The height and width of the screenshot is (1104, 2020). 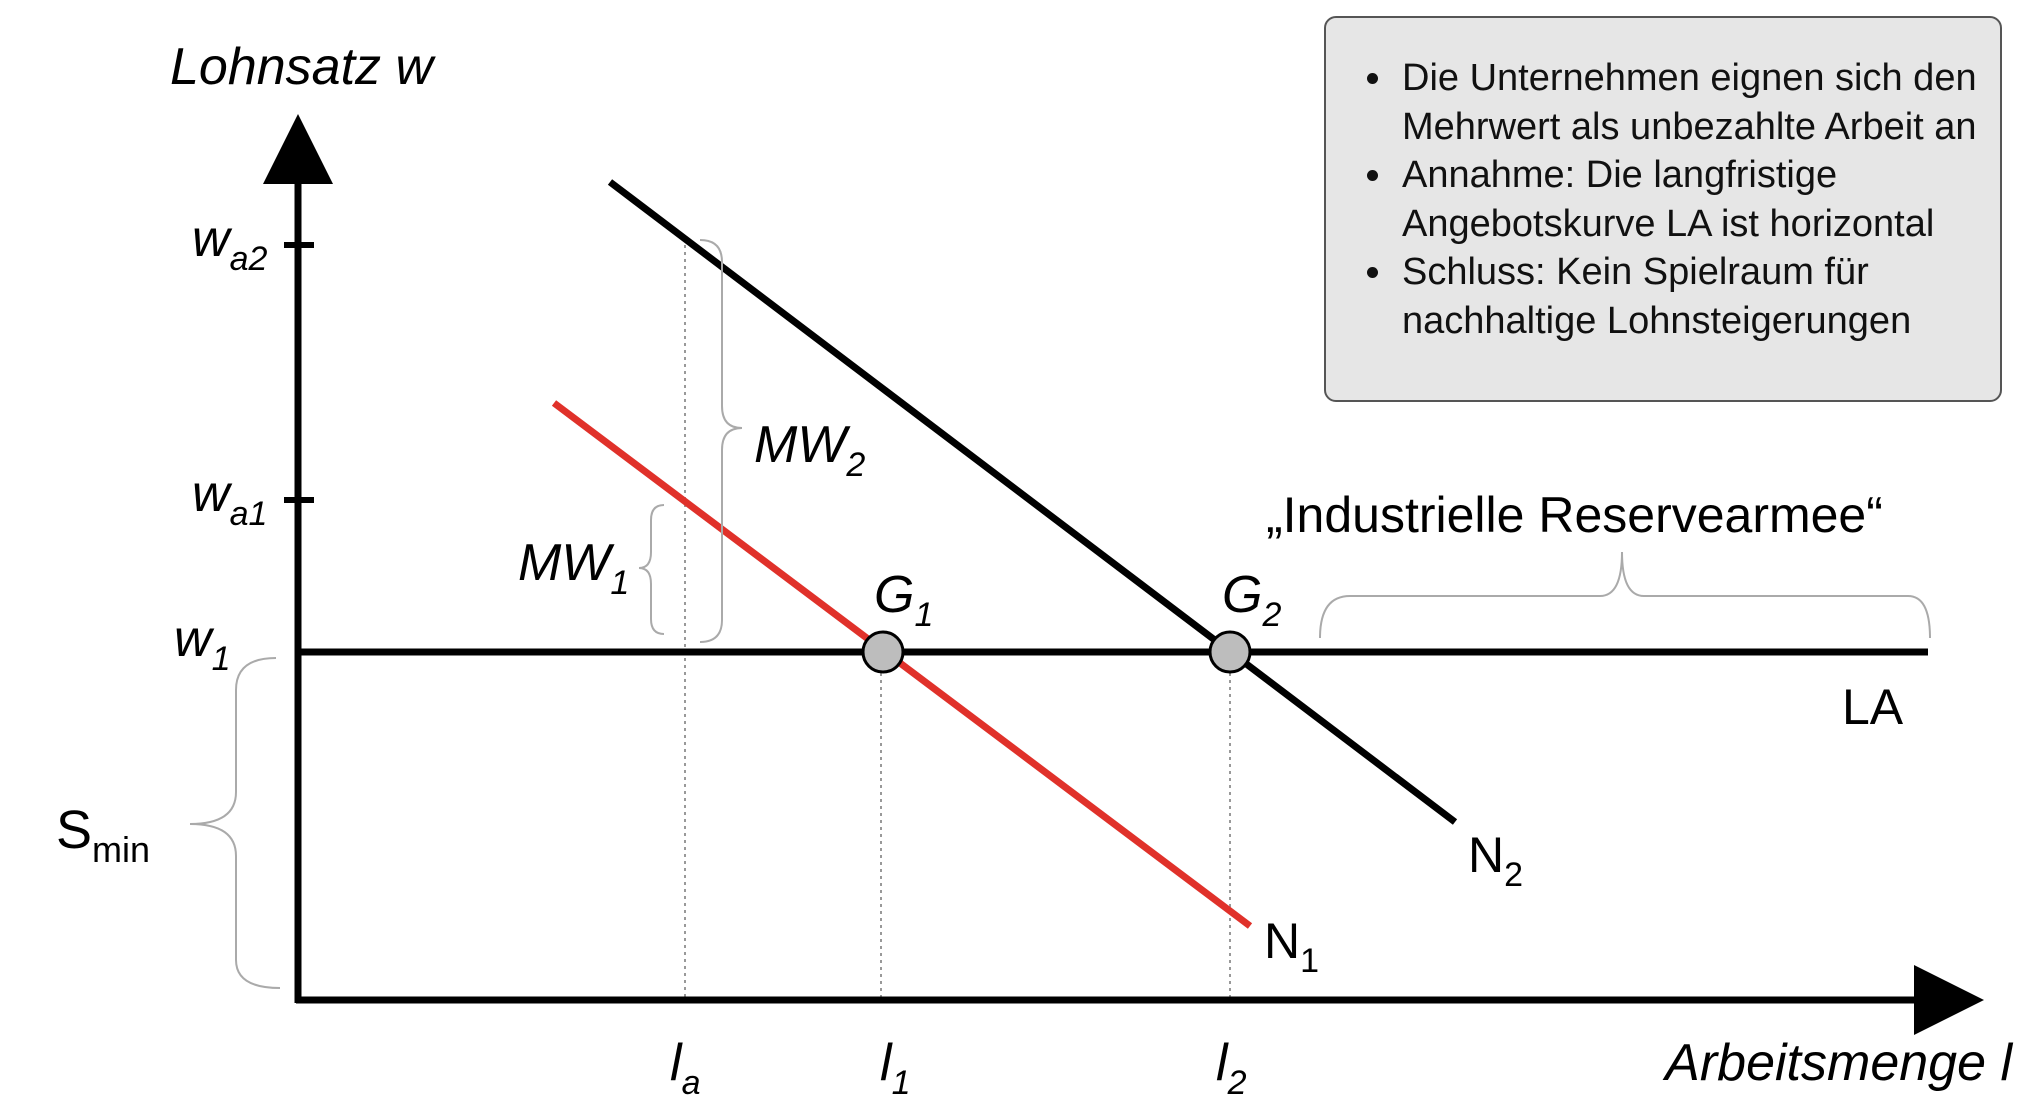 What do you see at coordinates (883, 652) in the screenshot?
I see `point-g1` at bounding box center [883, 652].